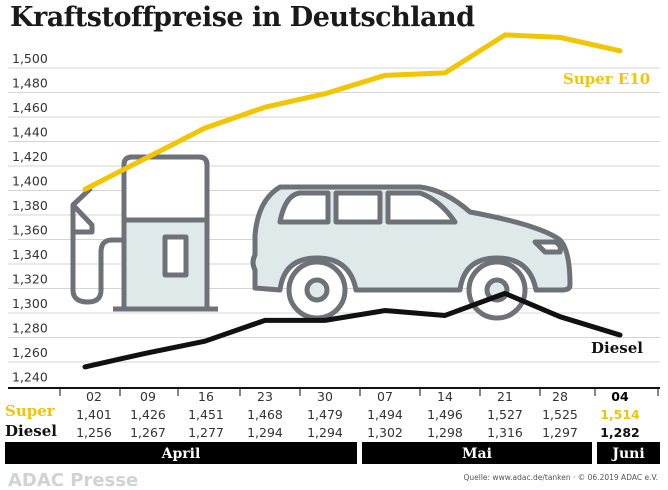 The width and height of the screenshot is (668, 490). Describe the element at coordinates (385, 396) in the screenshot. I see `x-tick-label: 07` at that location.